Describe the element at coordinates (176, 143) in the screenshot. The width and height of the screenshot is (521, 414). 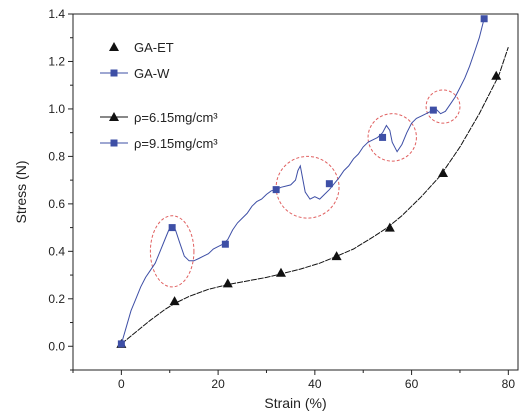
I see `legend-label: ρ=9.15mg/cm³` at that location.